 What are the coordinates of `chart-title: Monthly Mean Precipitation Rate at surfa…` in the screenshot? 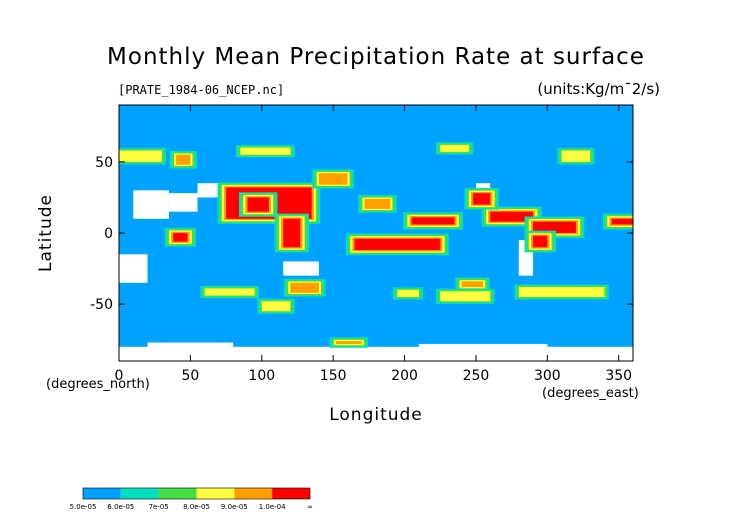 It's located at (376, 57).